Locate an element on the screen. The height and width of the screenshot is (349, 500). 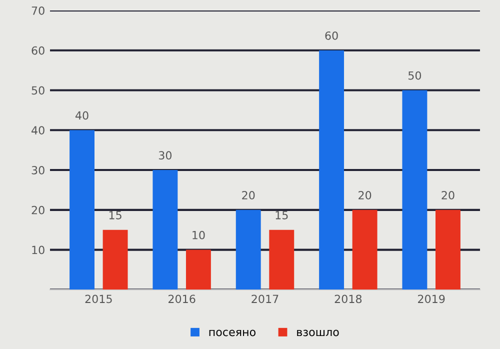
y-tick-label: 60 is located at coordinates (38, 50).